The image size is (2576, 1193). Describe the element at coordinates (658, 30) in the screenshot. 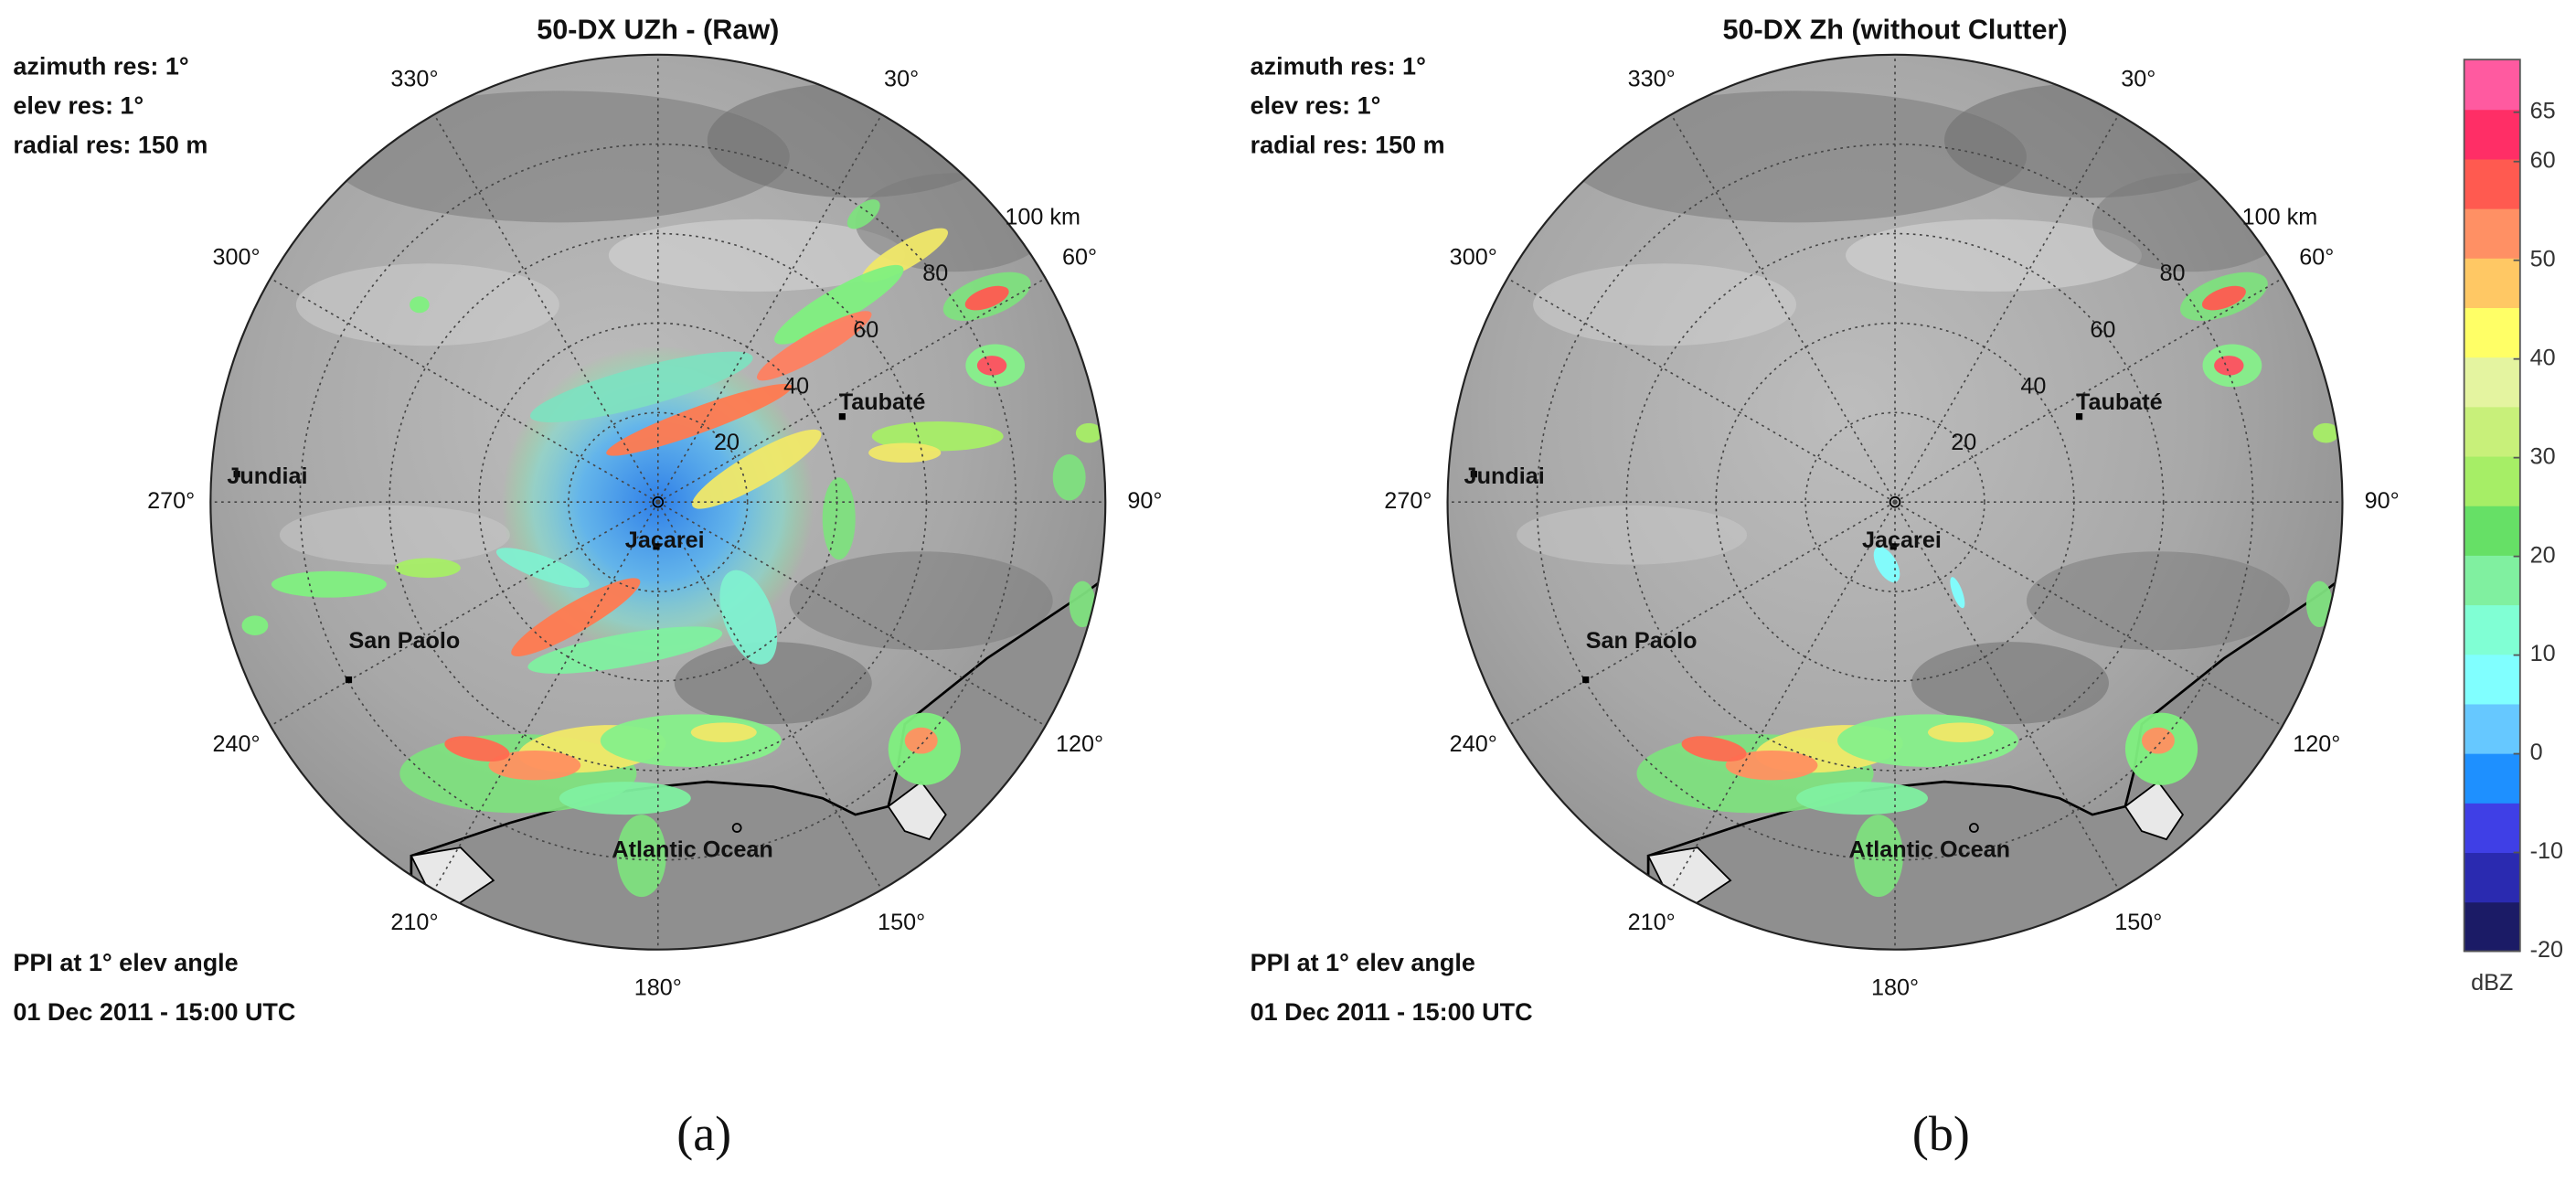

I see `panel-title: 50-DX UZh - (Raw)` at that location.